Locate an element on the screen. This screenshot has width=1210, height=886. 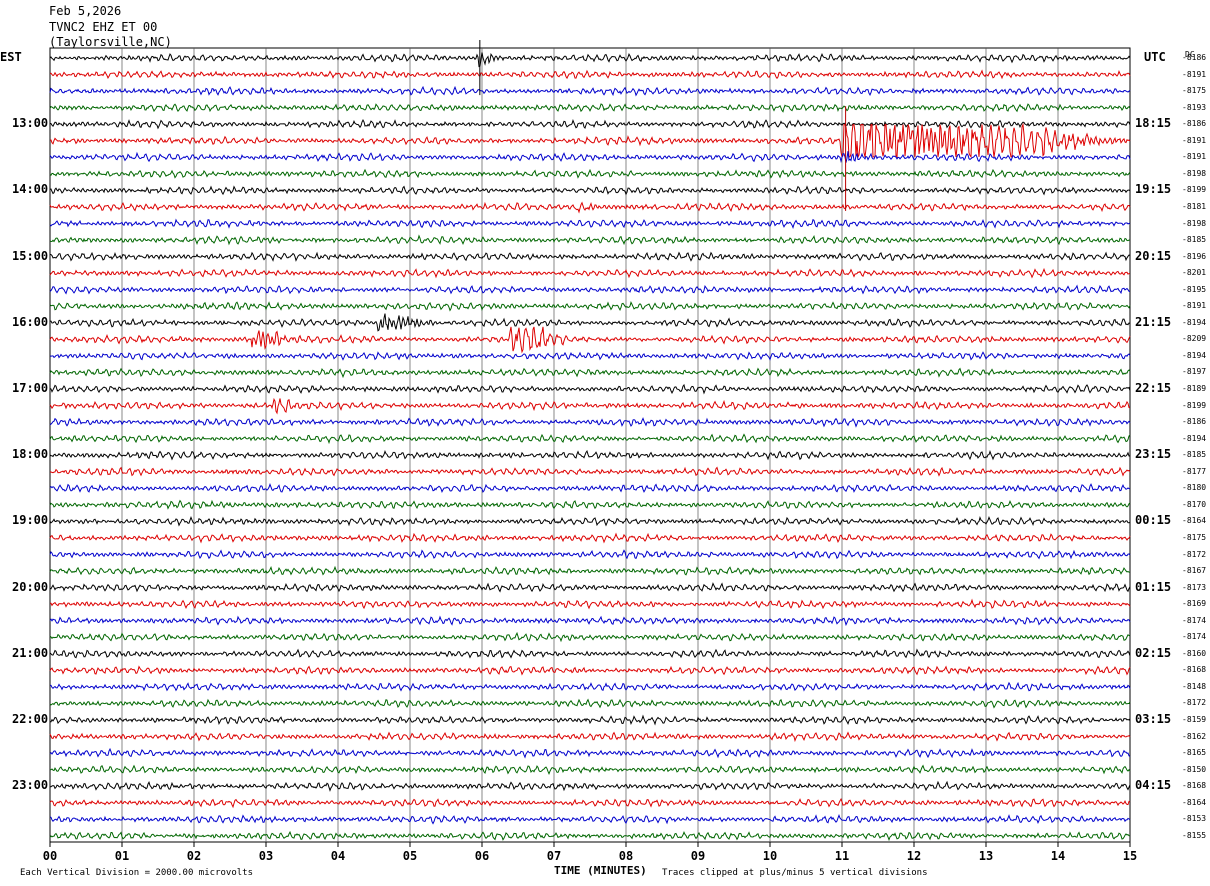
est-hour-label: 17:00 is located at coordinates (30, 388).